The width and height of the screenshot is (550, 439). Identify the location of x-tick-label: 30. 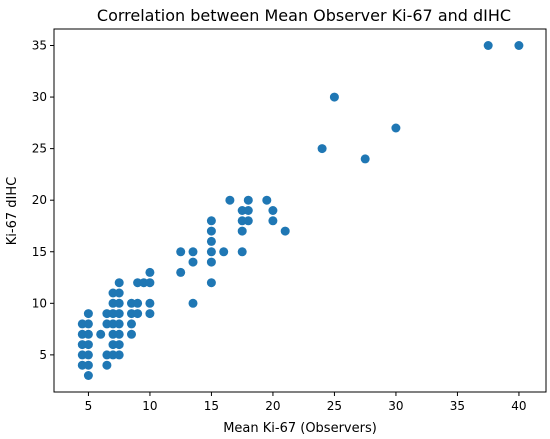
(395, 406).